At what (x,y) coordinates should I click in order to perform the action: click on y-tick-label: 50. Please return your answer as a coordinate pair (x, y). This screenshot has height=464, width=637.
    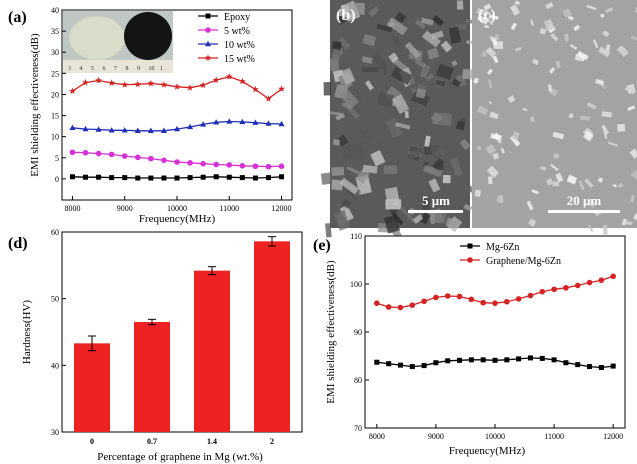
    Looking at the image, I should click on (55, 299).